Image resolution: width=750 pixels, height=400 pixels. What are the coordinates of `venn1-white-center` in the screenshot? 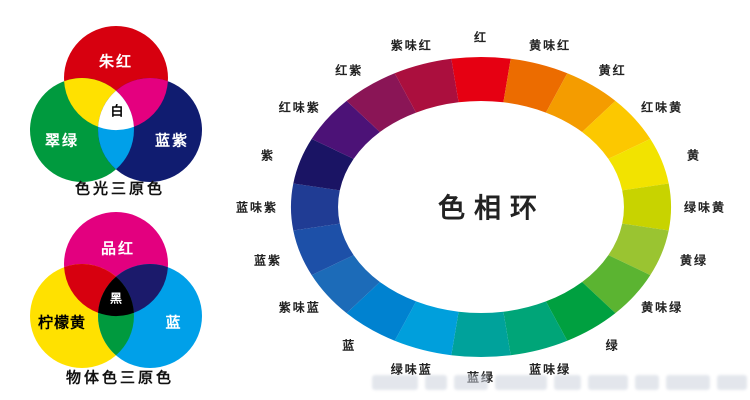 It's located at (116, 110).